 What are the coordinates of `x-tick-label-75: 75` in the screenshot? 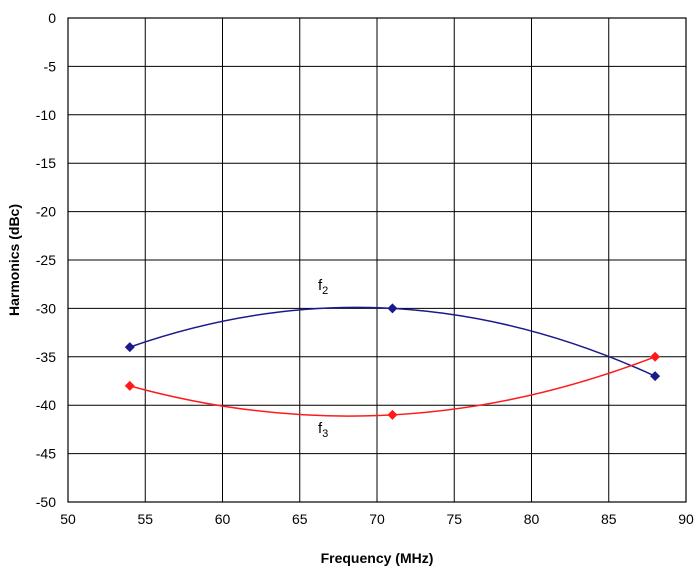 It's located at (454, 519).